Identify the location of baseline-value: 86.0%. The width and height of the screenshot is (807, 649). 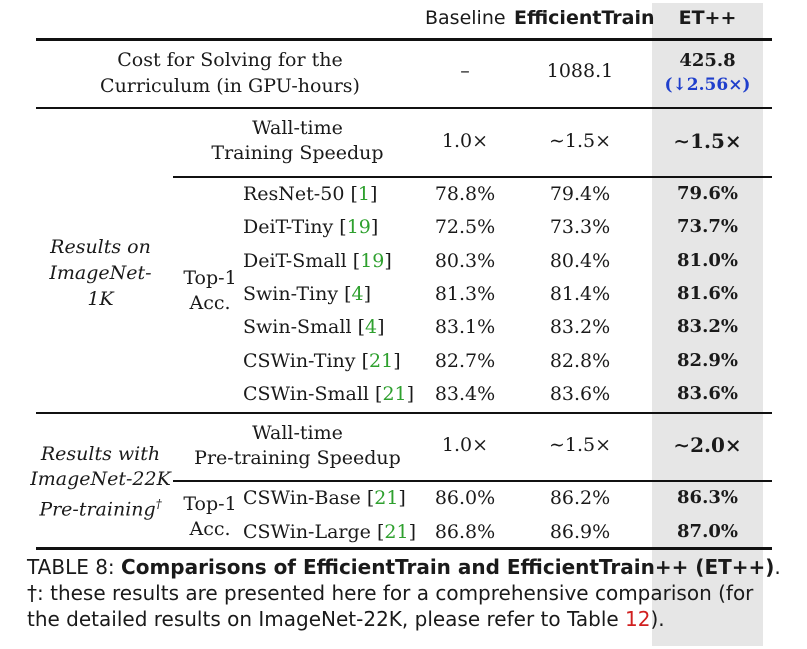
(465, 498).